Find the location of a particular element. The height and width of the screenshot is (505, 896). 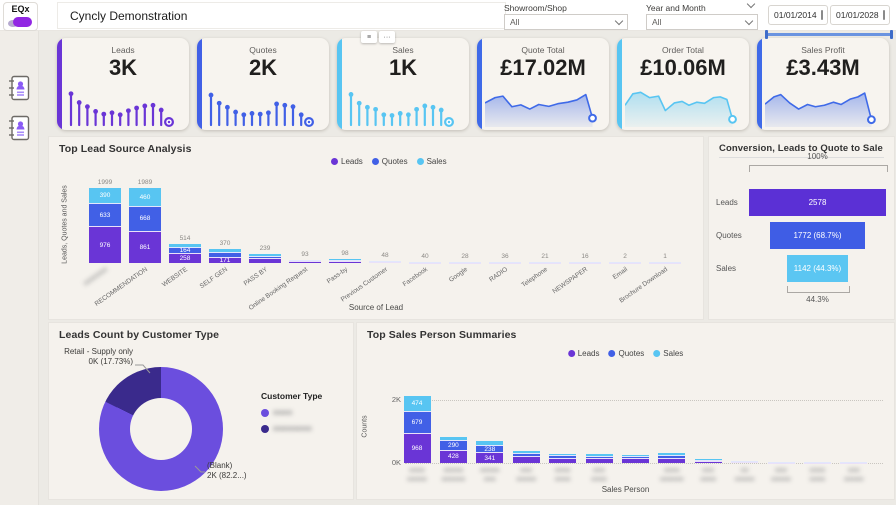

label-line-1: ■■ is located at coordinates (744, 470).